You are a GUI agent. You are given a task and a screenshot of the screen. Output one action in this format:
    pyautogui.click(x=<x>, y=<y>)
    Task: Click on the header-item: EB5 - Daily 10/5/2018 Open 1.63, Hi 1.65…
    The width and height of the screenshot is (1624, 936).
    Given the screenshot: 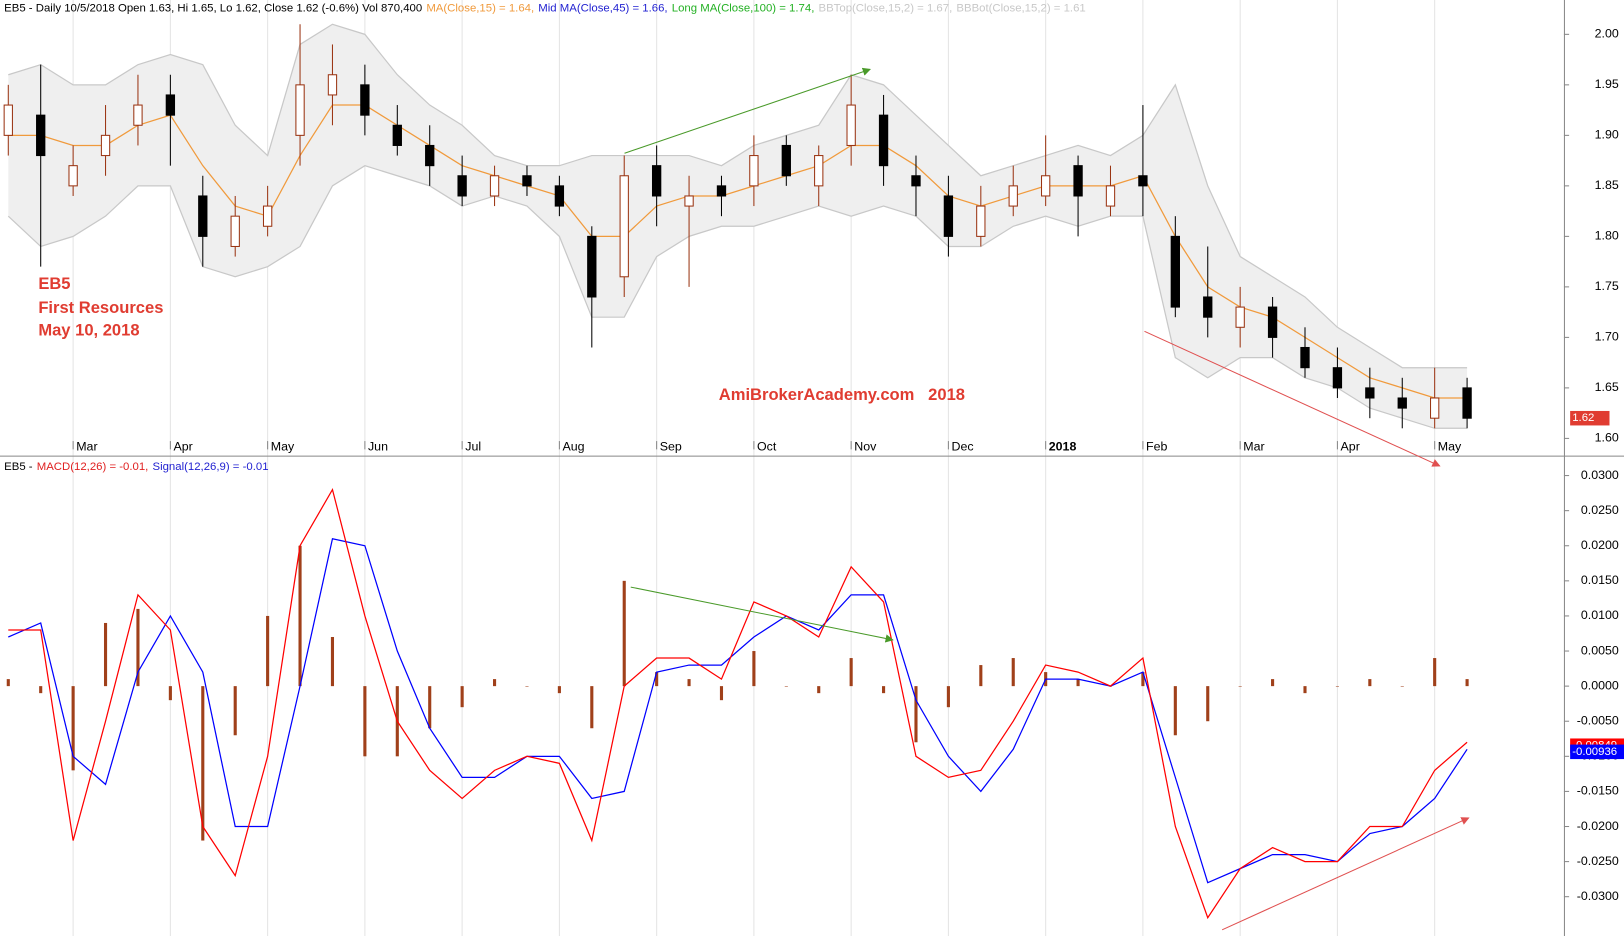 What is the action you would take?
    pyautogui.click(x=213, y=8)
    